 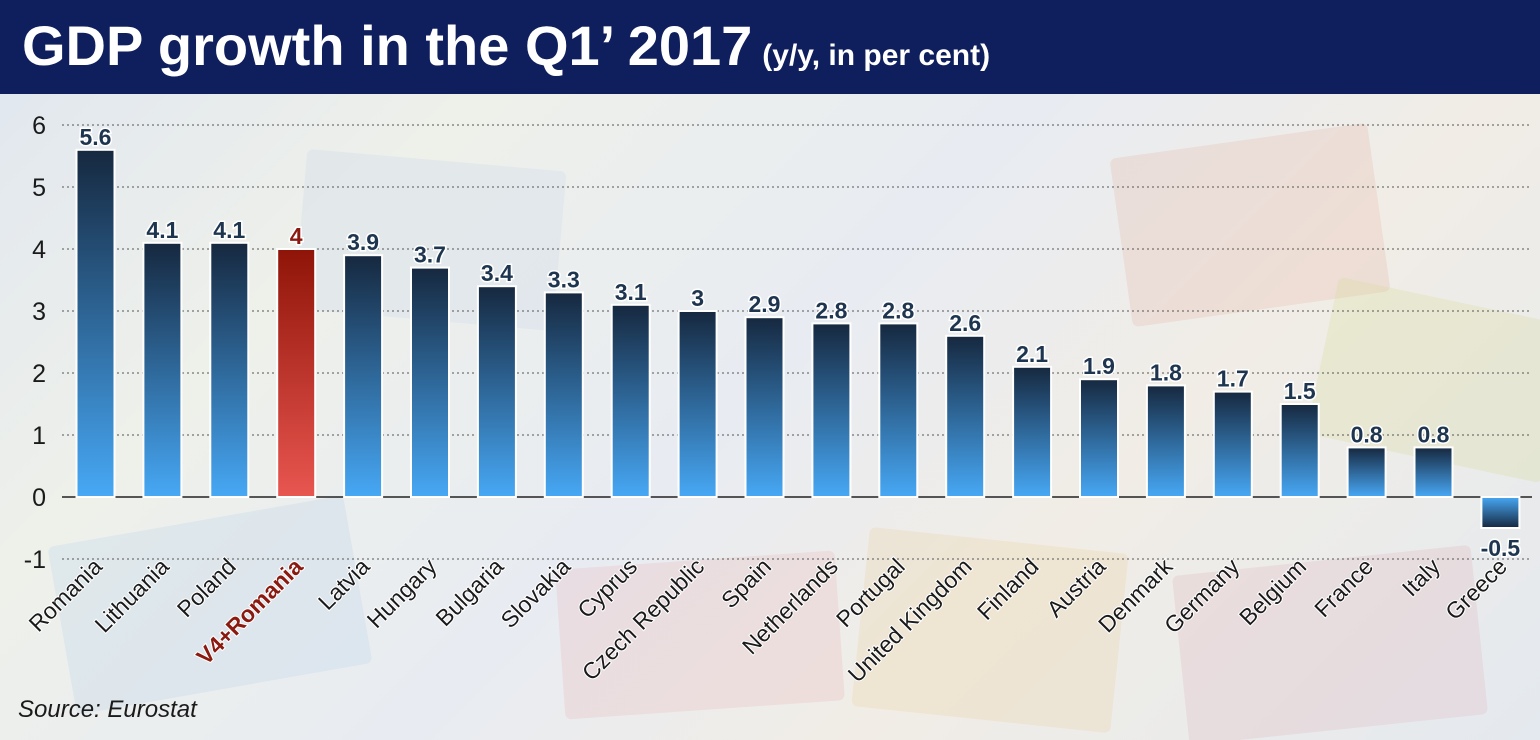 I want to click on bar-slovakia, so click(x=563, y=394).